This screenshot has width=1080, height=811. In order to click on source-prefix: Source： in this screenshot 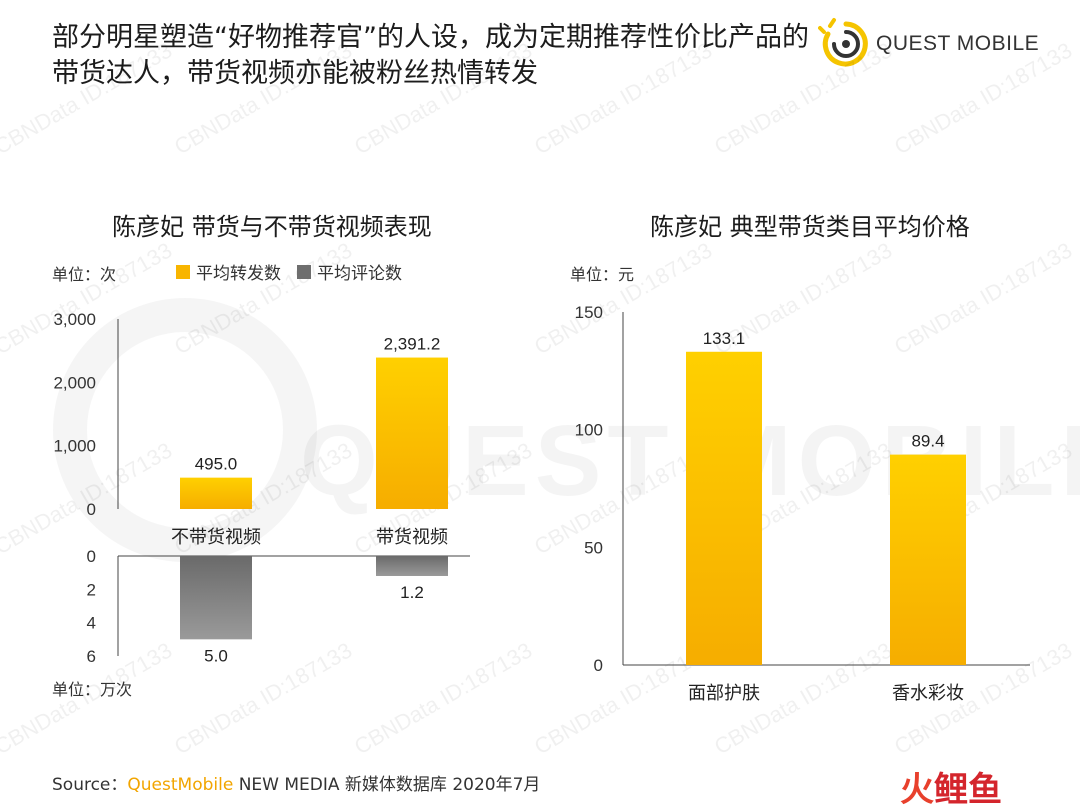, I will do `click(90, 785)`.